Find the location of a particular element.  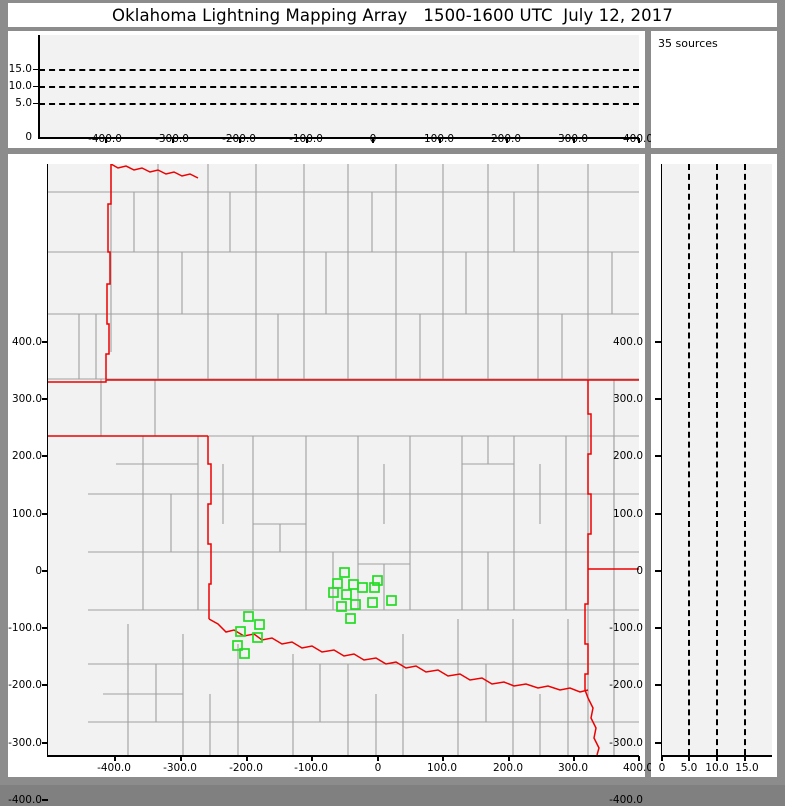

map-right-ytick-label-7: -300.0 is located at coordinates (626, 743).